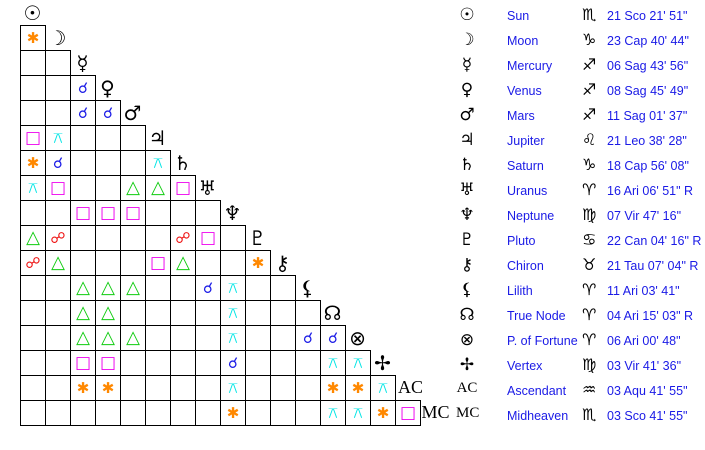  What do you see at coordinates (648, 41) in the screenshot?
I see `planet-position: 23 Cap 40' 44"` at bounding box center [648, 41].